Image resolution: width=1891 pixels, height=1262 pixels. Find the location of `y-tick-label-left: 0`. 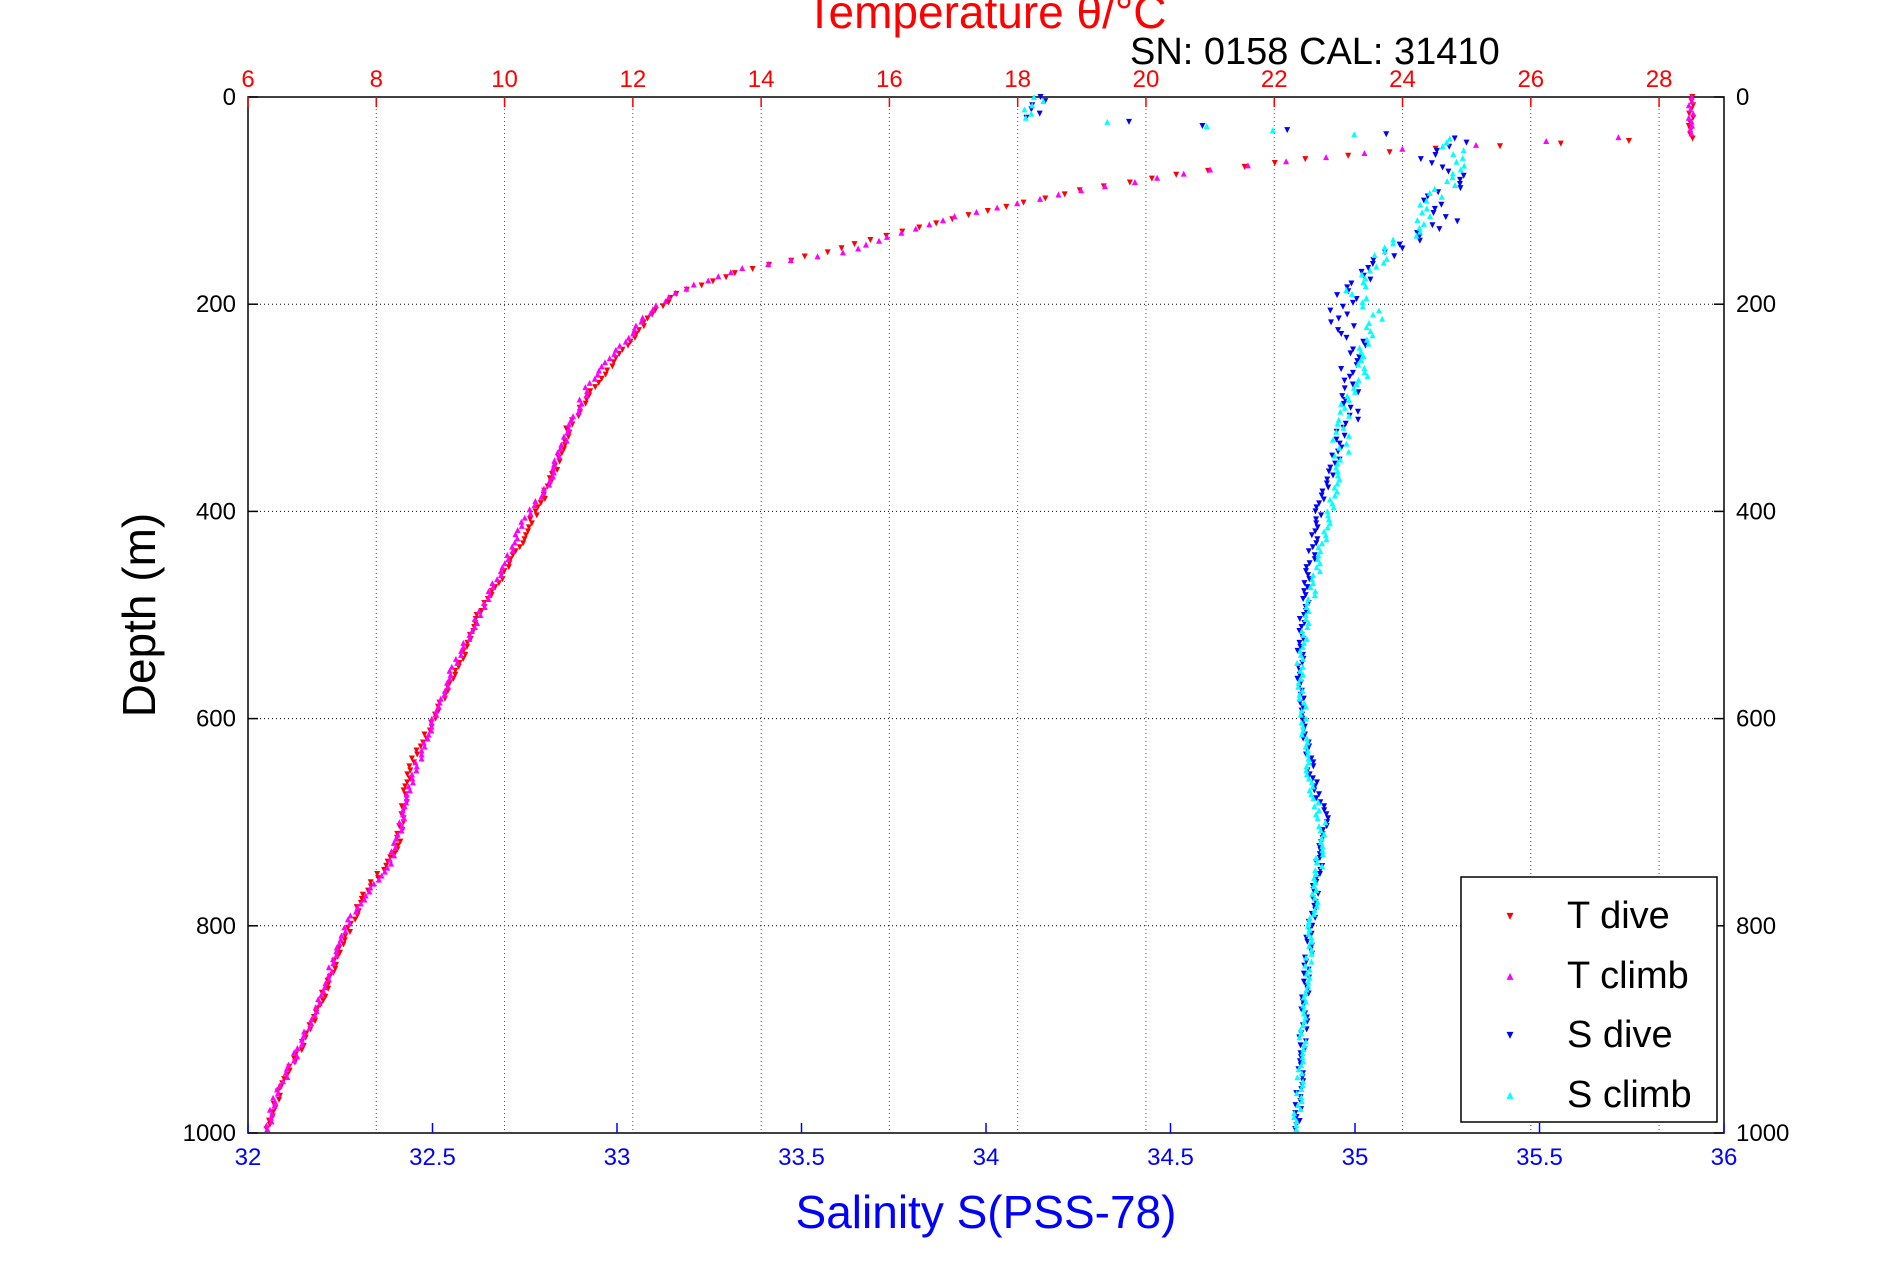

y-tick-label-left: 0 is located at coordinates (229, 97).